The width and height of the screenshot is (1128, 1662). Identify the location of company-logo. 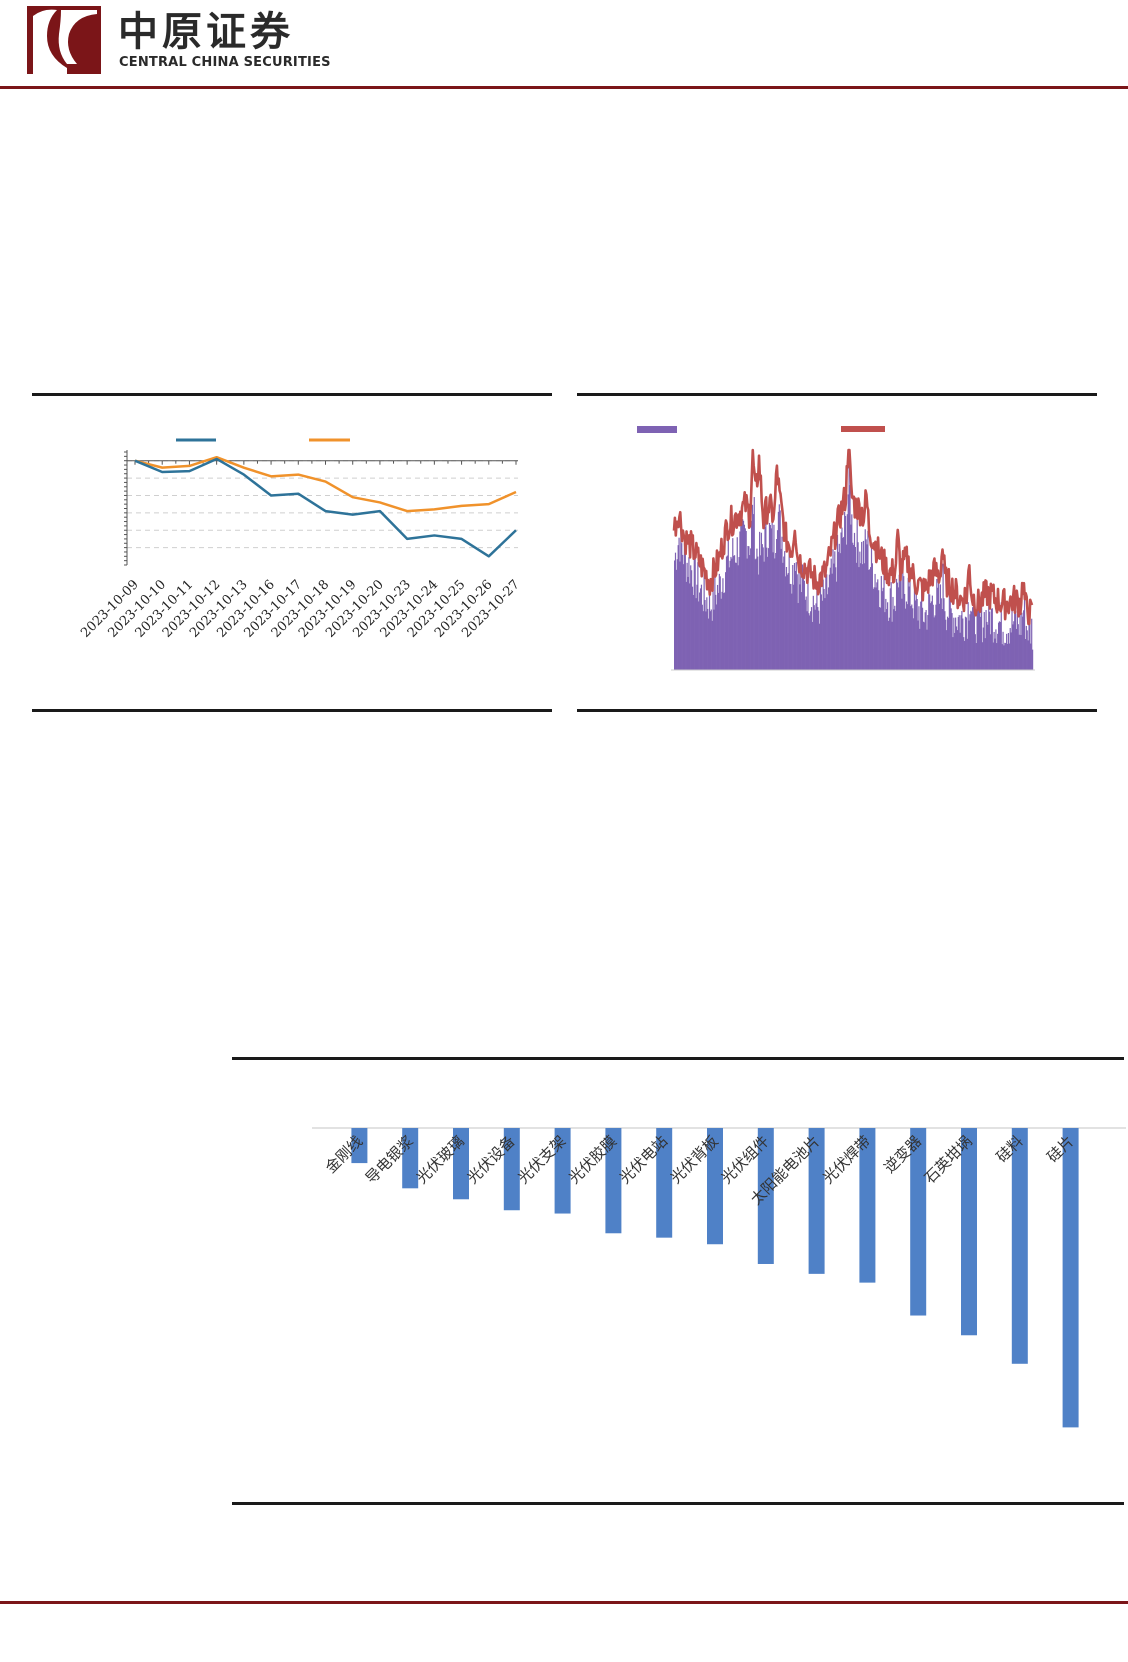
(64, 40).